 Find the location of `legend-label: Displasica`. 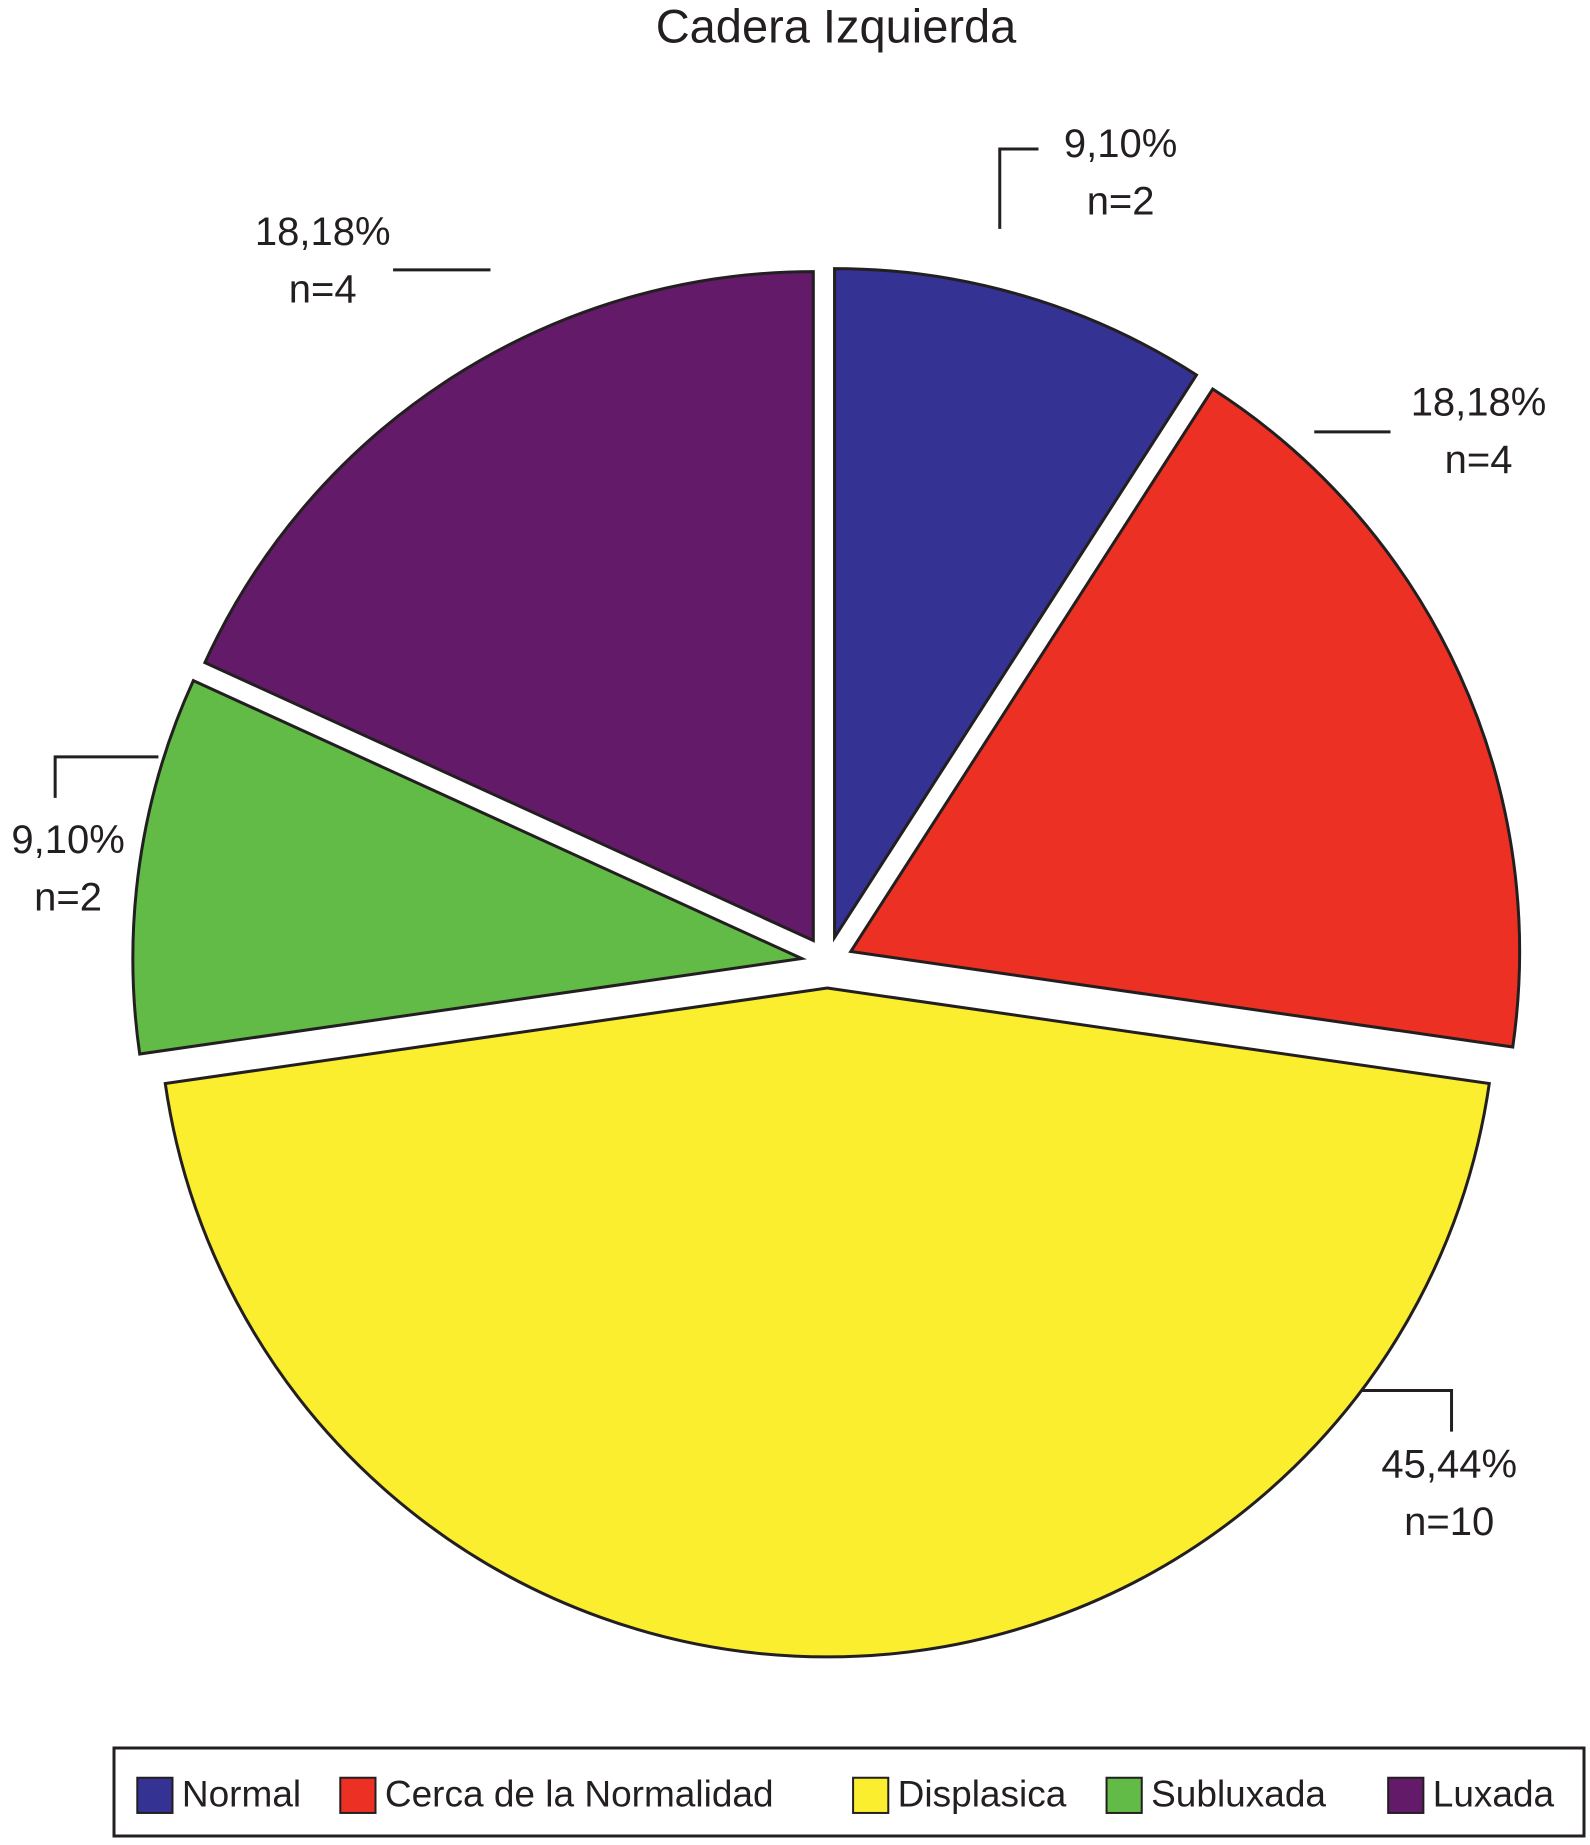

legend-label: Displasica is located at coordinates (982, 1793).